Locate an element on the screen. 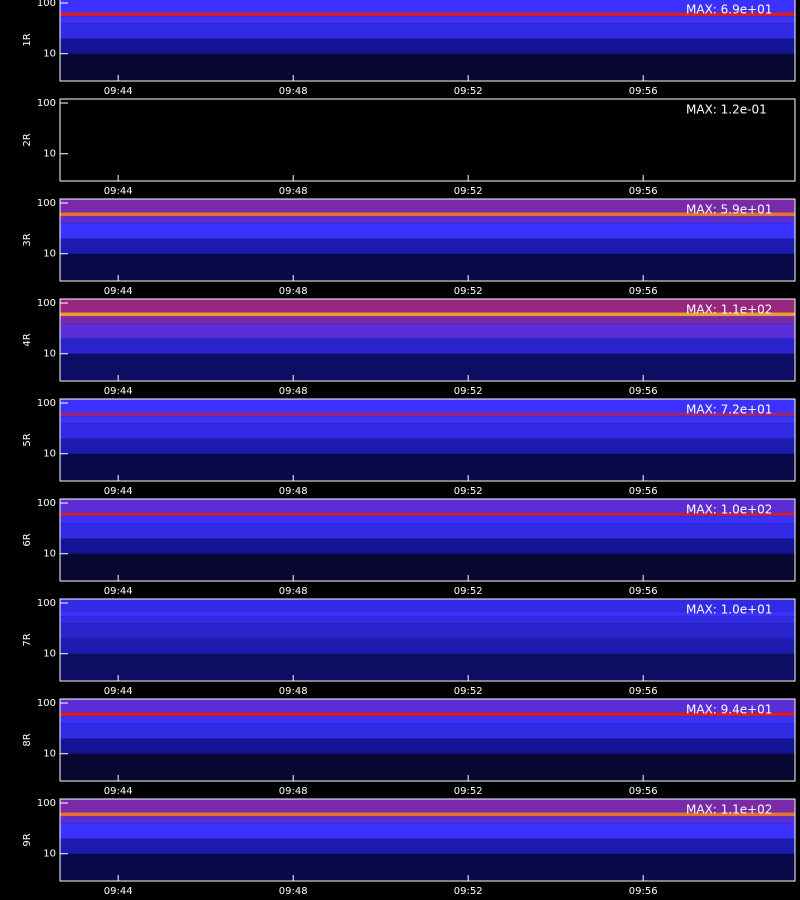  y-axis-label: 9R is located at coordinates (27, 839).